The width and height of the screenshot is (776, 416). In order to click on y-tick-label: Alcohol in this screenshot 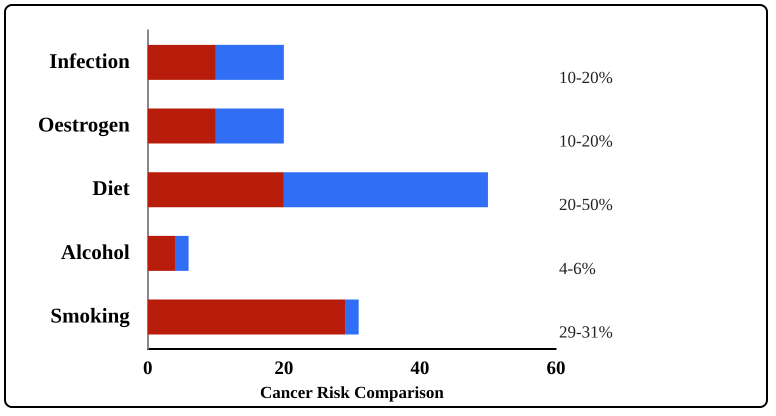, I will do `click(95, 252)`.